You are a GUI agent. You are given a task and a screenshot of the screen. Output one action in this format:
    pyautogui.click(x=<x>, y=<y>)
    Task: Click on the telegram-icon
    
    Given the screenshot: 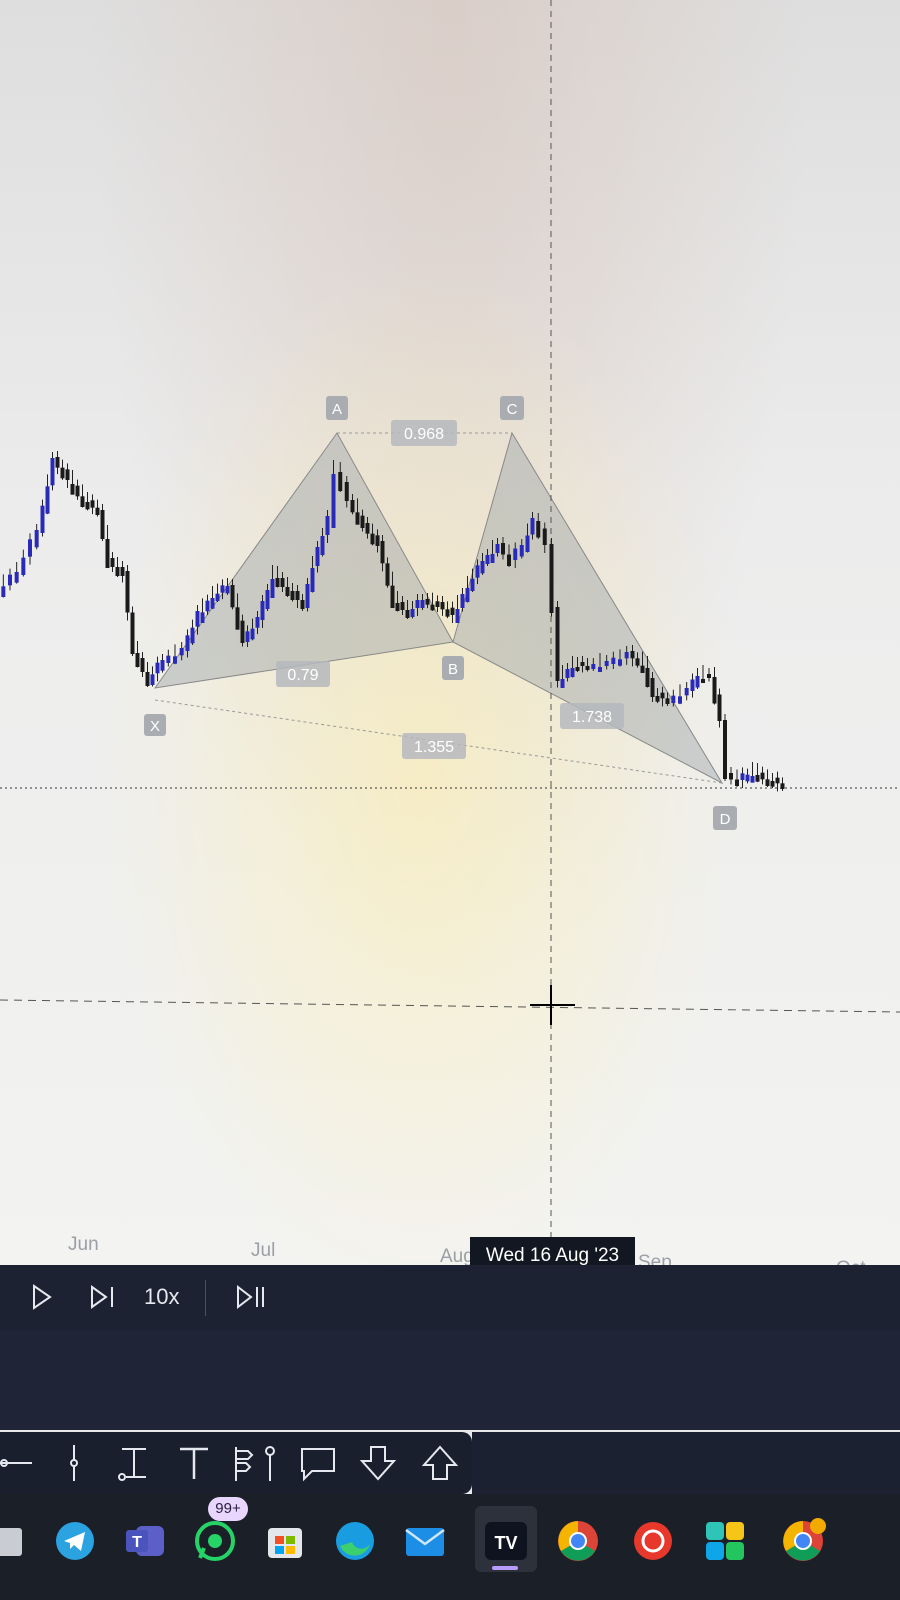 What is the action you would take?
    pyautogui.click(x=75, y=1541)
    